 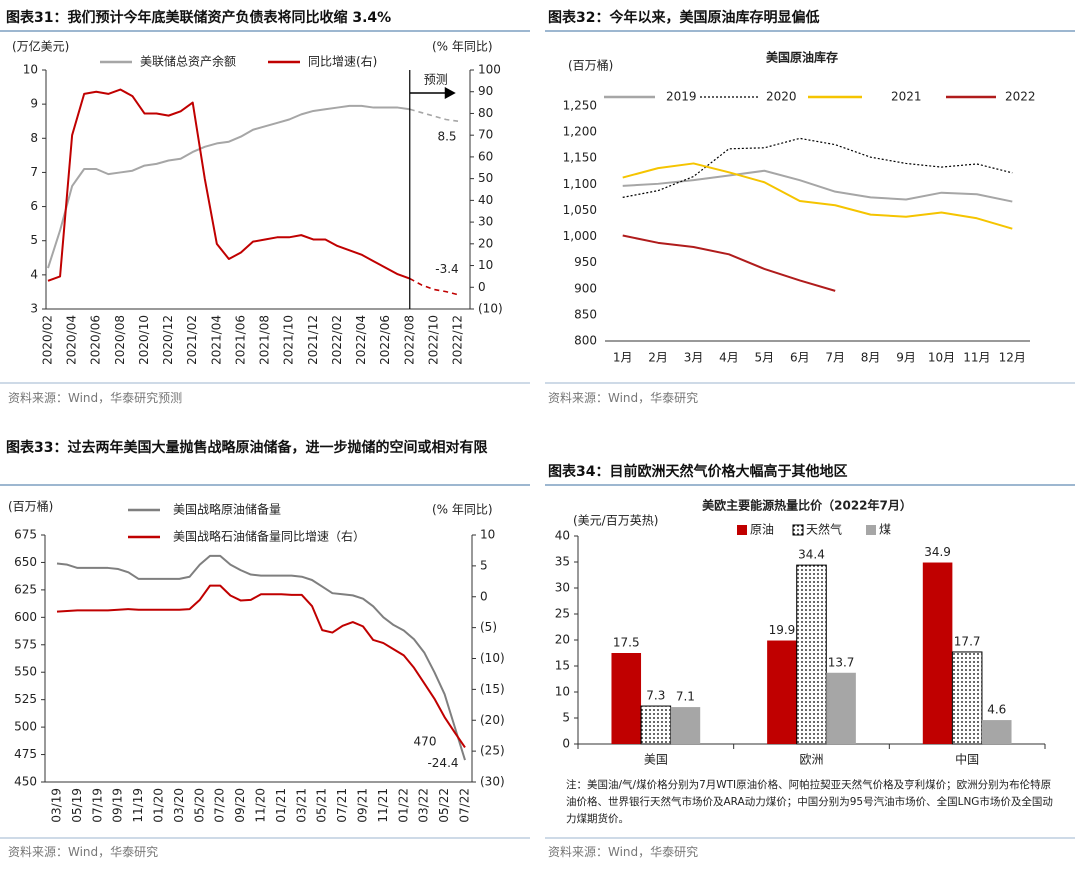 I want to click on value-label: 17.5, so click(x=626, y=643).